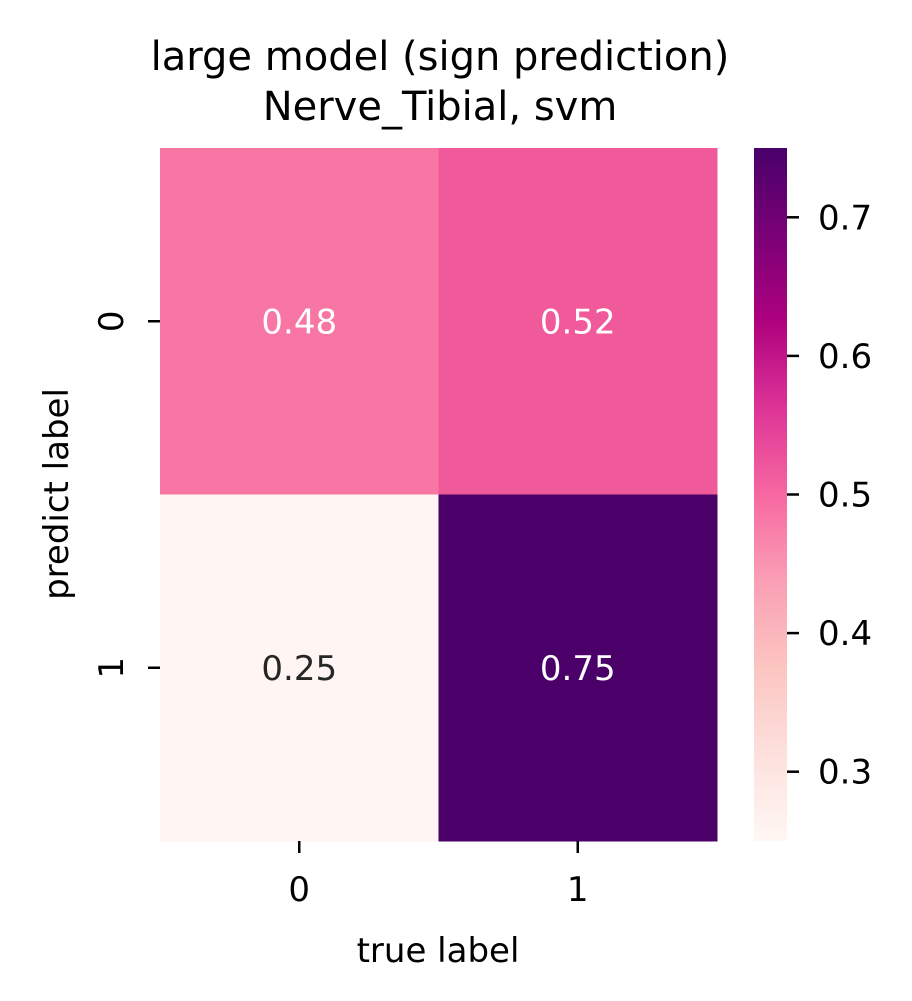  I want to click on colorbar-tick-label: 0.4, so click(845, 634).